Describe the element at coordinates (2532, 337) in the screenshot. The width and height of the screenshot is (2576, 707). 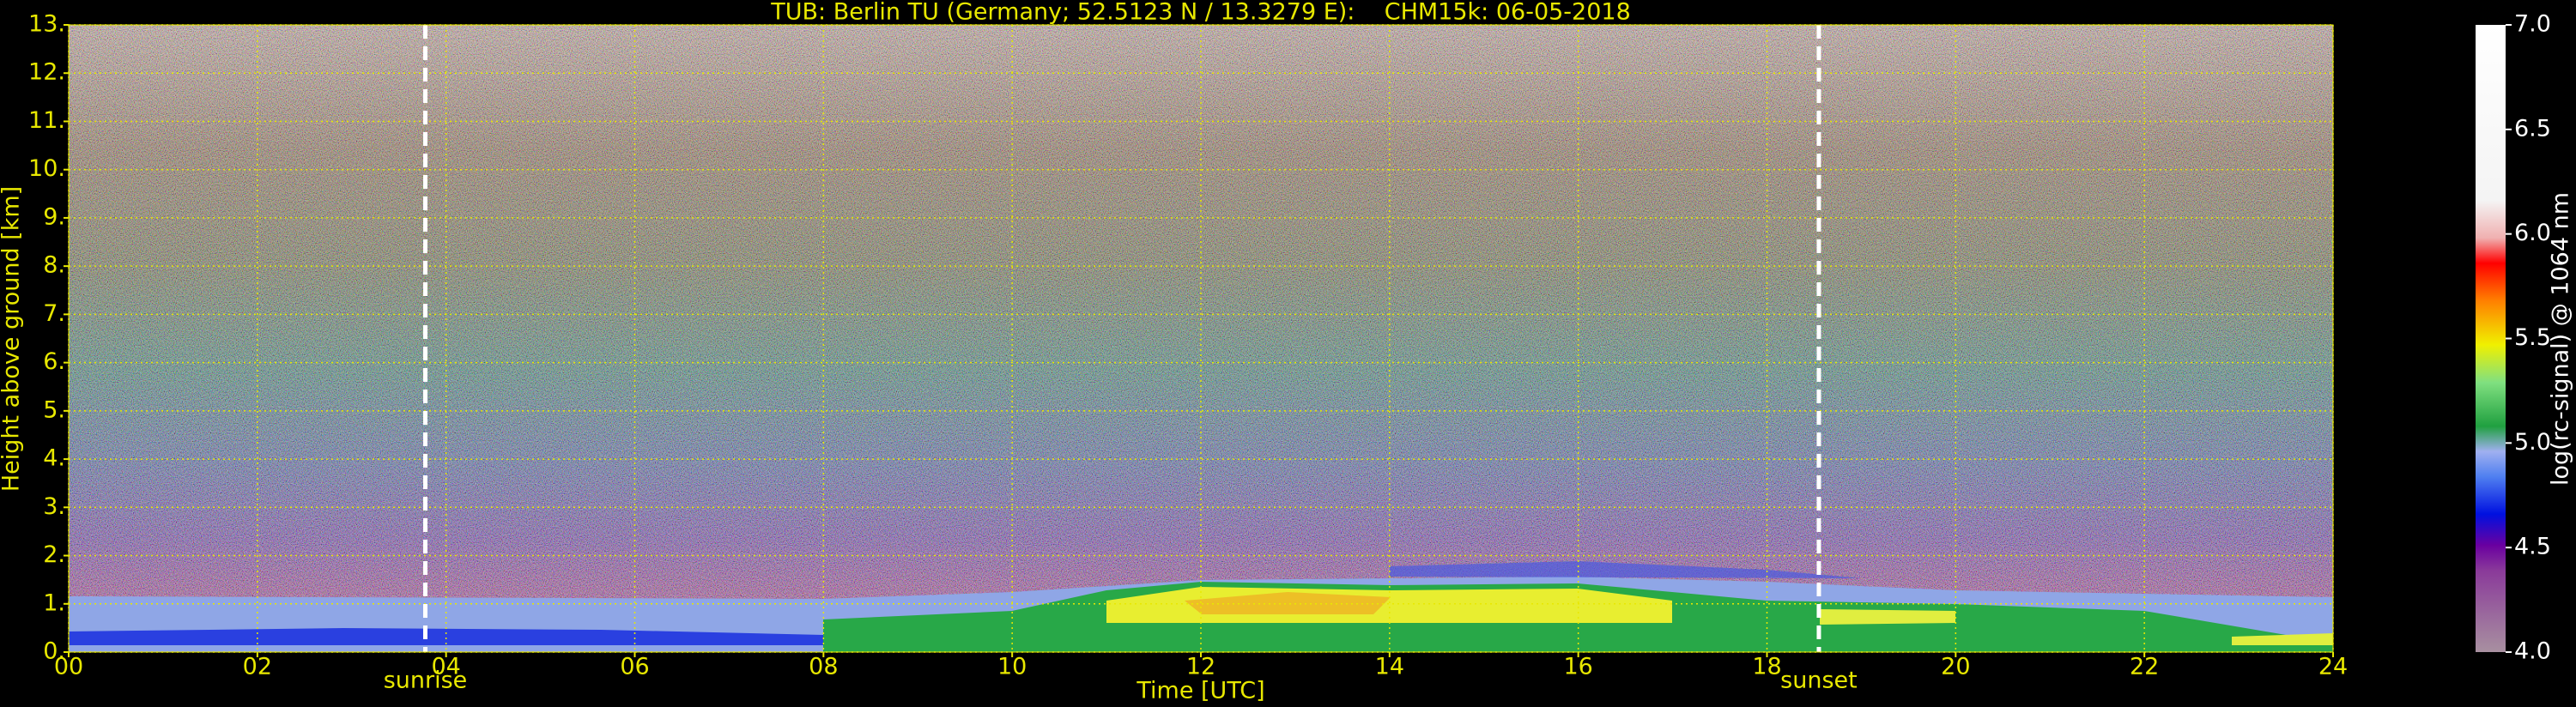
I see `colorbar-tick-label: 5.5` at that location.